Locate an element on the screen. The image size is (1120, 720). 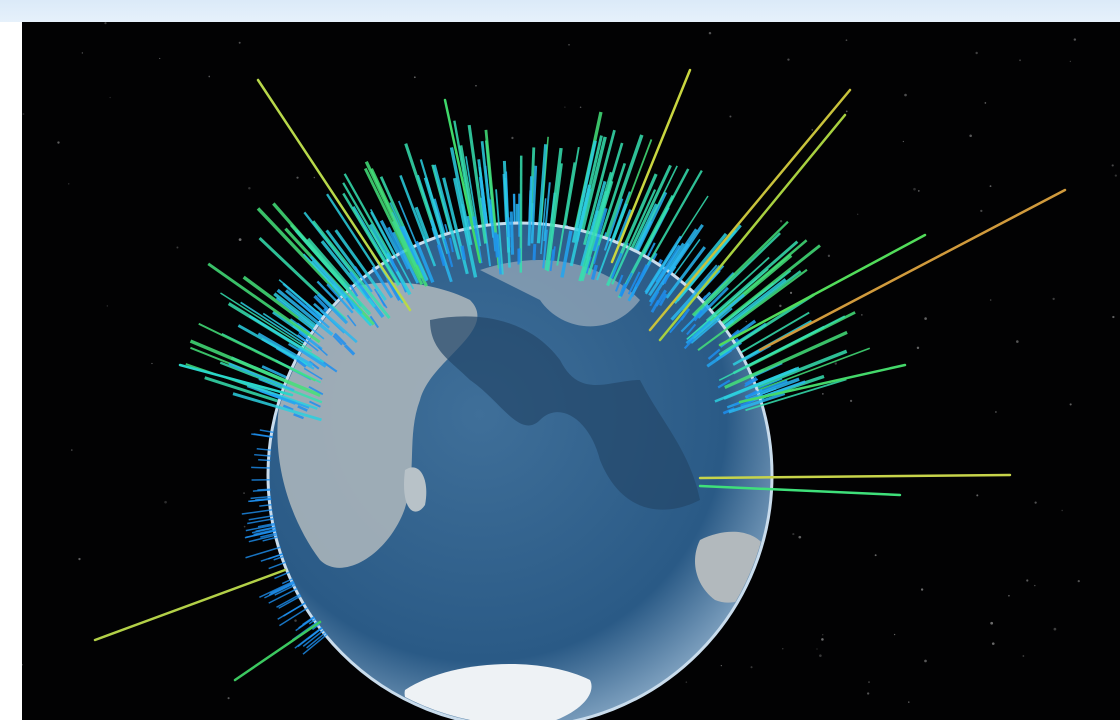
asia is located at coordinates (560, 293).